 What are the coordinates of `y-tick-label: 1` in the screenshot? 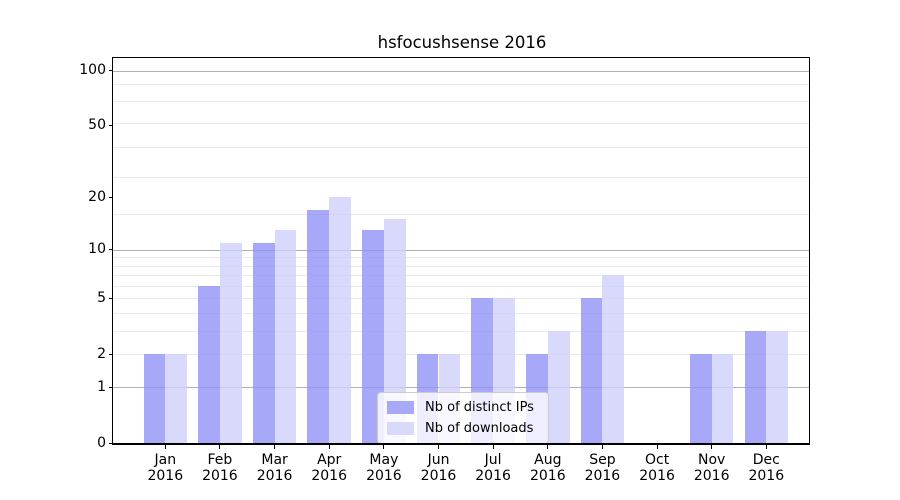 It's located at (101, 386).